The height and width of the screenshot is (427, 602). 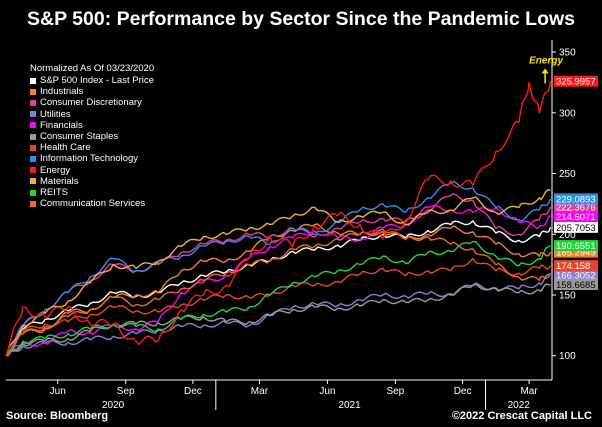 I want to click on last-value-badge-financials, so click(x=576, y=217).